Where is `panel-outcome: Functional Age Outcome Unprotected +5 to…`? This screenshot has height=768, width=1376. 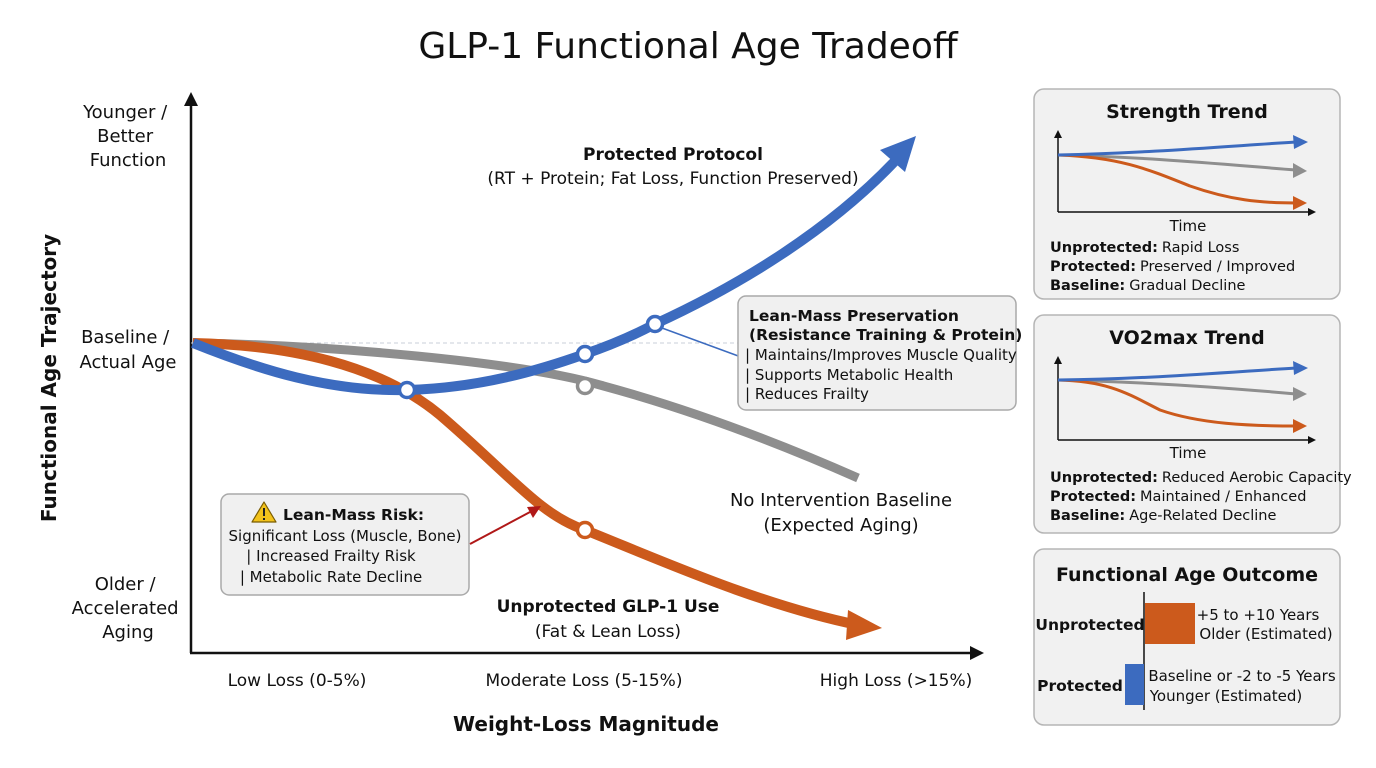
panel-outcome: Functional Age Outcome Unprotected +5 to… is located at coordinates (1187, 637).